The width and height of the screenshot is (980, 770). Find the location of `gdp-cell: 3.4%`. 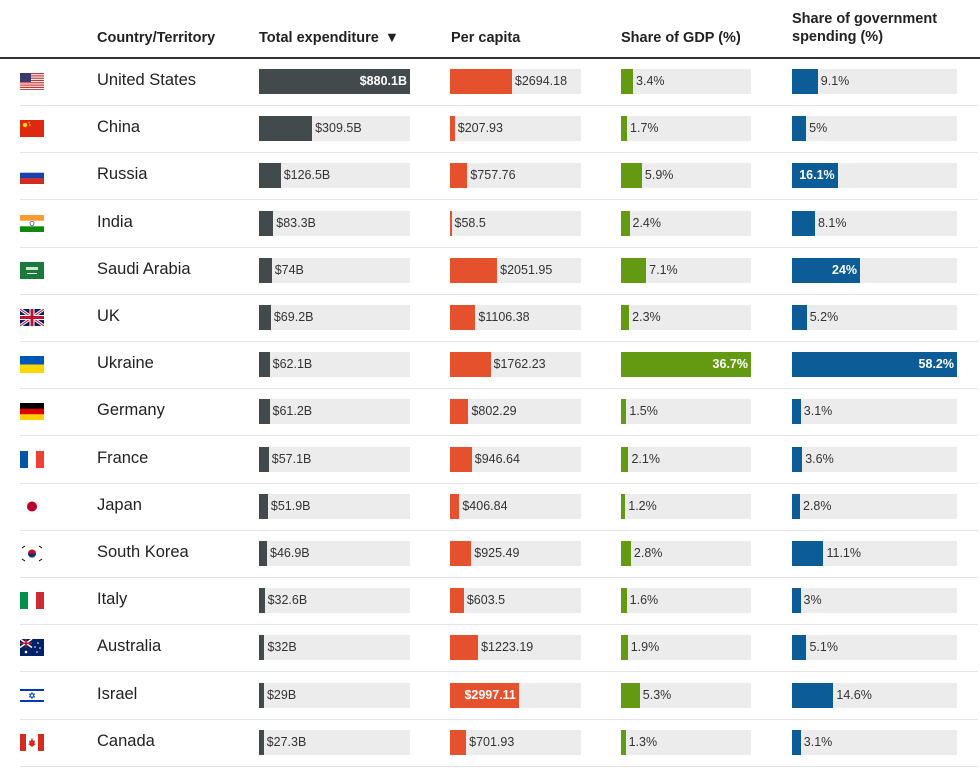

gdp-cell: 3.4% is located at coordinates (686, 81).